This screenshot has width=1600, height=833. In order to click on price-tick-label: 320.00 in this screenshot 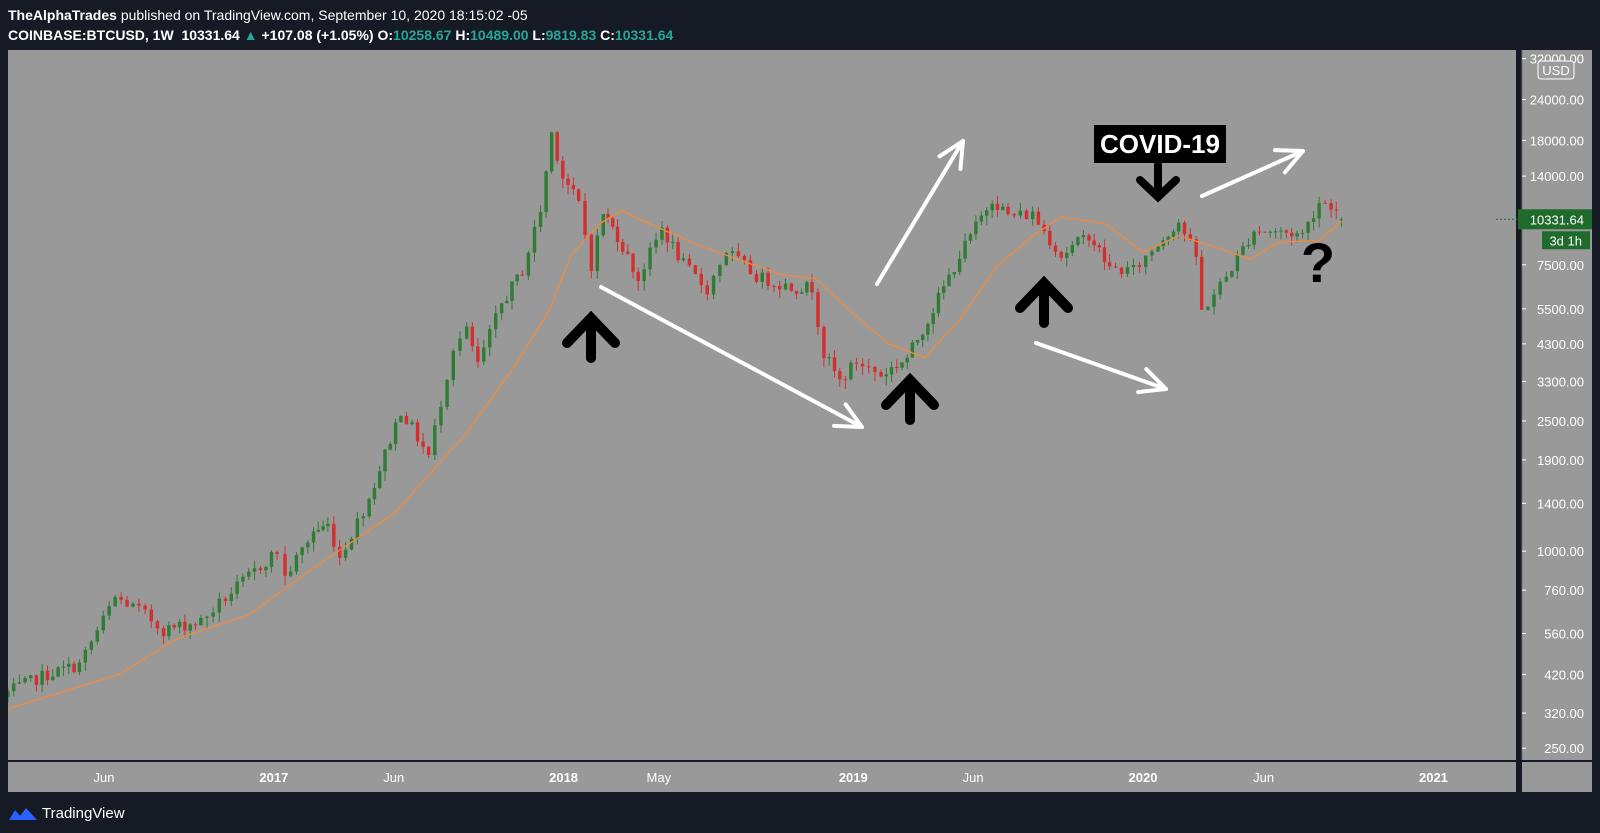, I will do `click(1564, 713)`.